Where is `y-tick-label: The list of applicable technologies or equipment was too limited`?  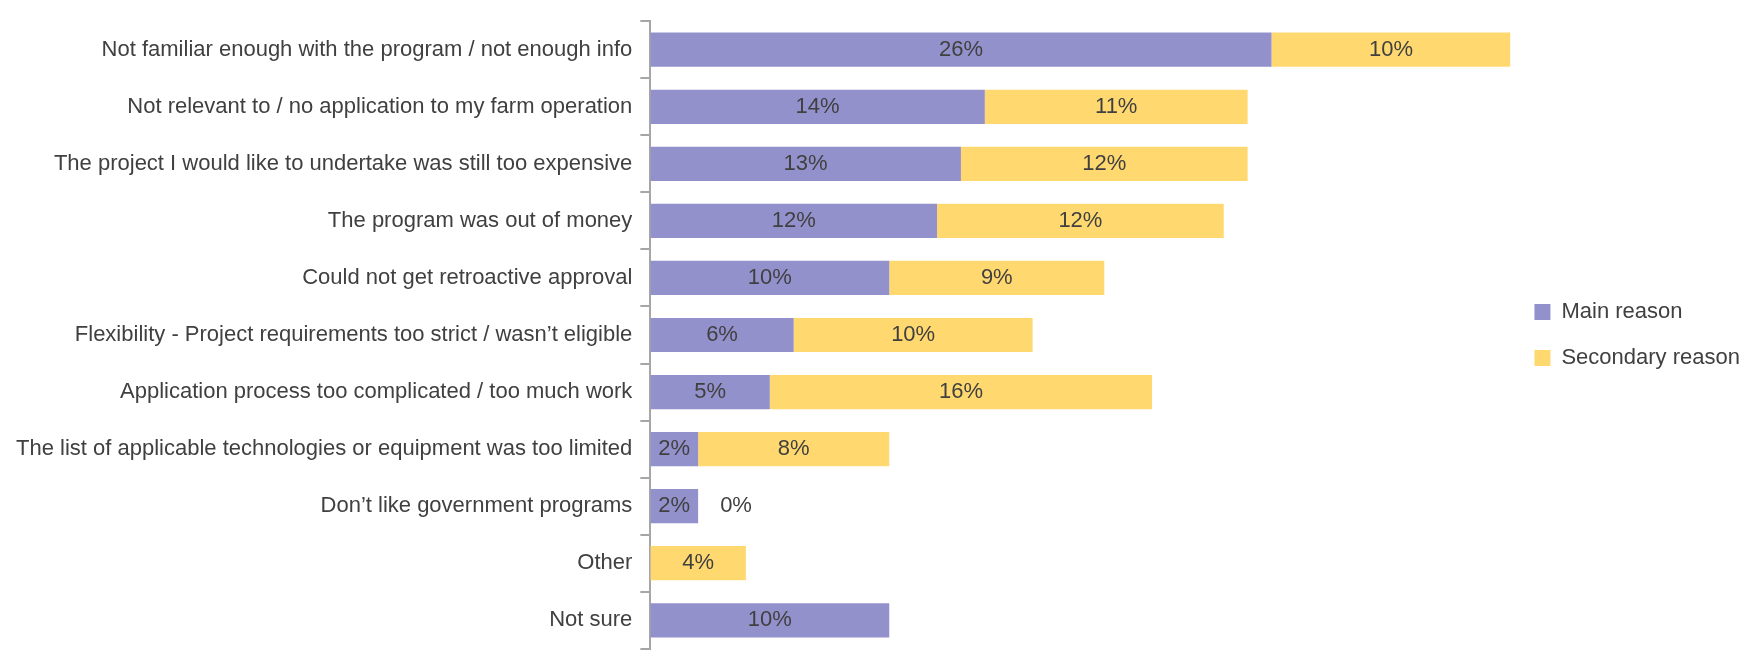 y-tick-label: The list of applicable technologies or equipment was too limited is located at coordinates (324, 448).